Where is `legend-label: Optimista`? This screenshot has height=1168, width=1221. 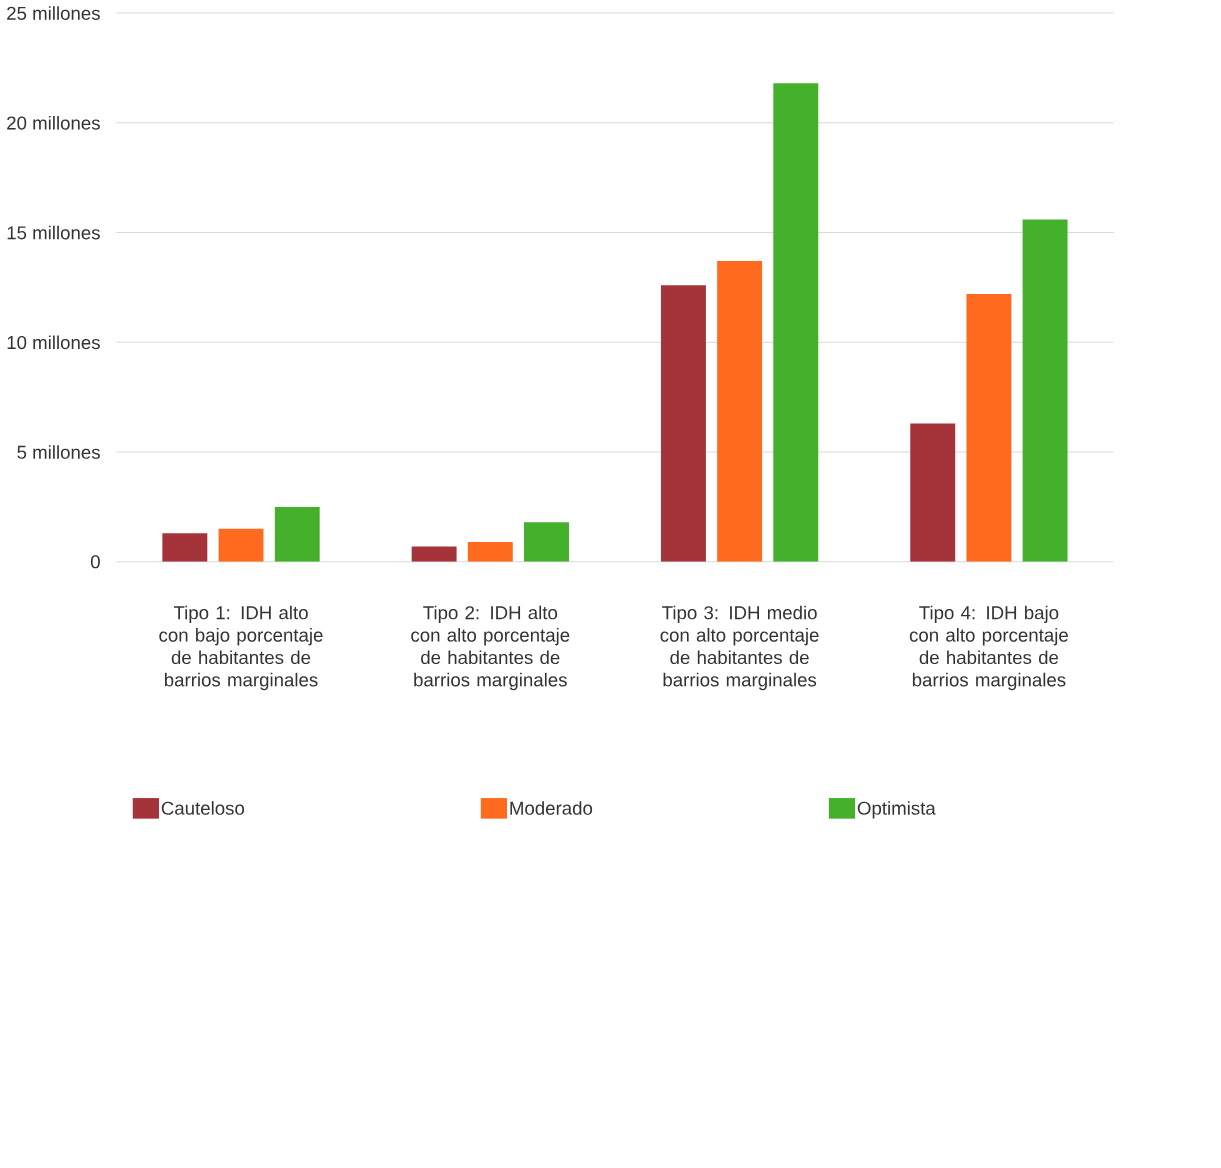
legend-label: Optimista is located at coordinates (896, 810).